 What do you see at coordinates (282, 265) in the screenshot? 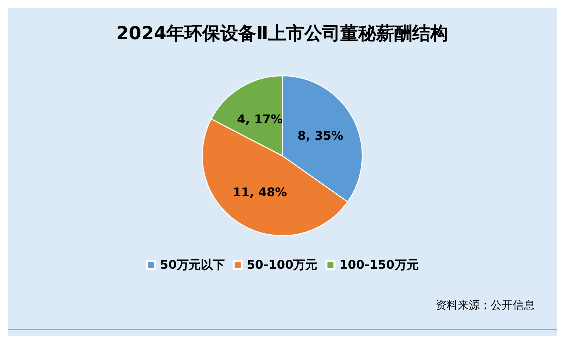
I see `legend-label: 50-100万元` at bounding box center [282, 265].